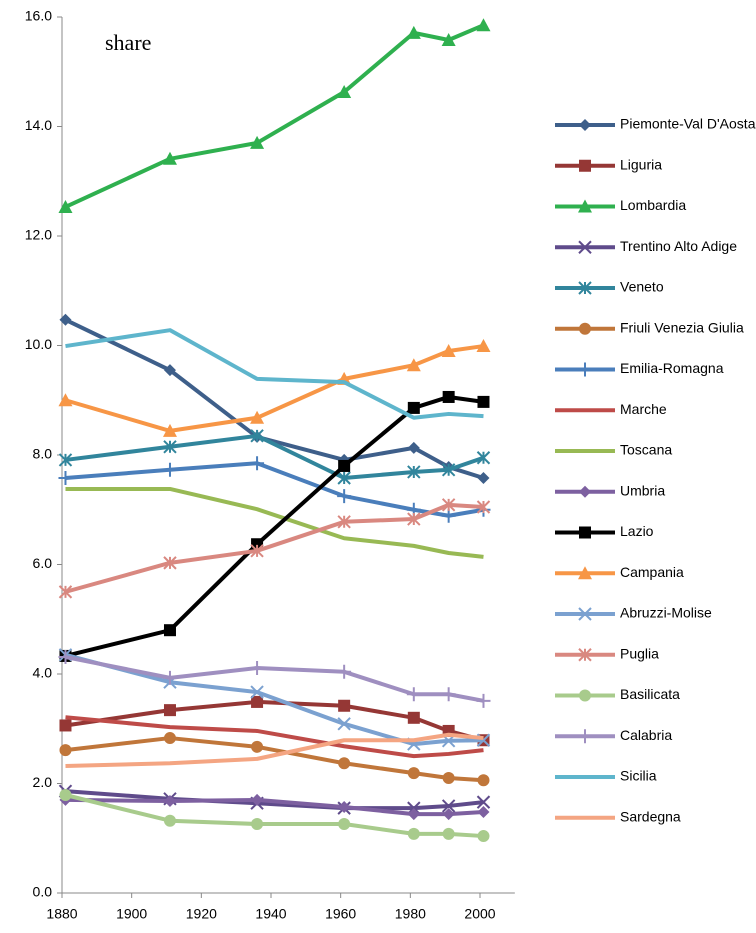 The width and height of the screenshot is (756, 933). Describe the element at coordinates (340, 914) in the screenshot. I see `x-tick-label: 1960` at that location.